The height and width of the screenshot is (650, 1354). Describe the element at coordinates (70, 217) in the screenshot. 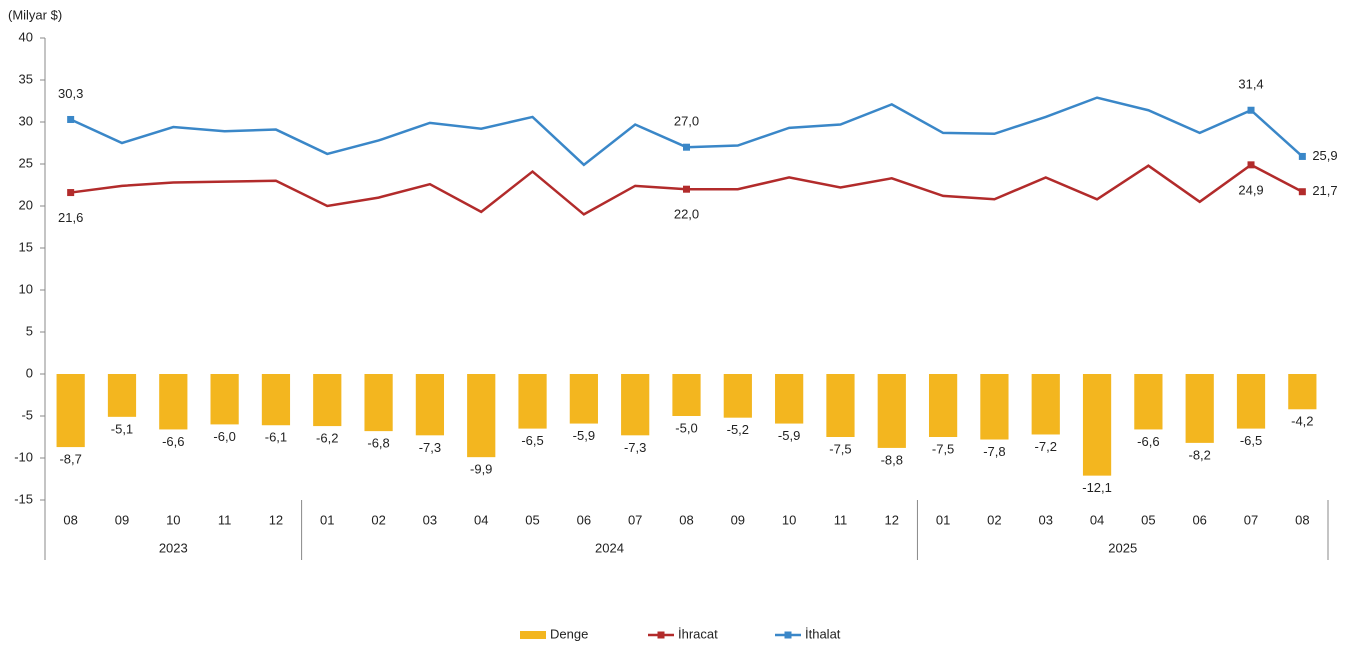

I see `line-value-label: 21,6` at that location.